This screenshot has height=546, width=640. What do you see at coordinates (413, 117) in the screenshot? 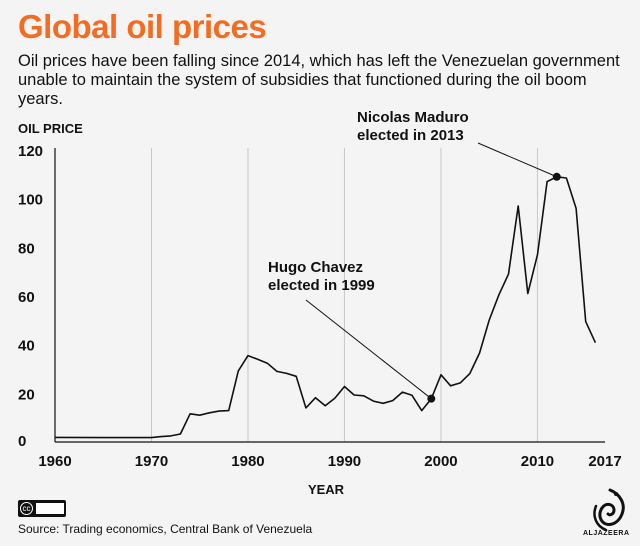
I see `annotation-label: Nicolas Maduro` at bounding box center [413, 117].